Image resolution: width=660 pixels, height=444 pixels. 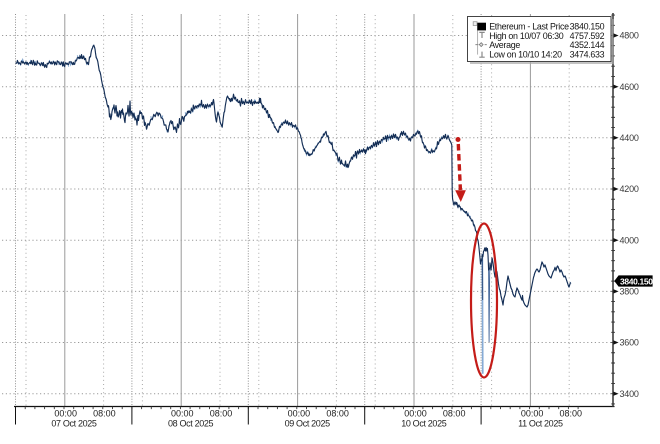 What do you see at coordinates (629, 394) in the screenshot?
I see `svg-text: 3400` at bounding box center [629, 394].